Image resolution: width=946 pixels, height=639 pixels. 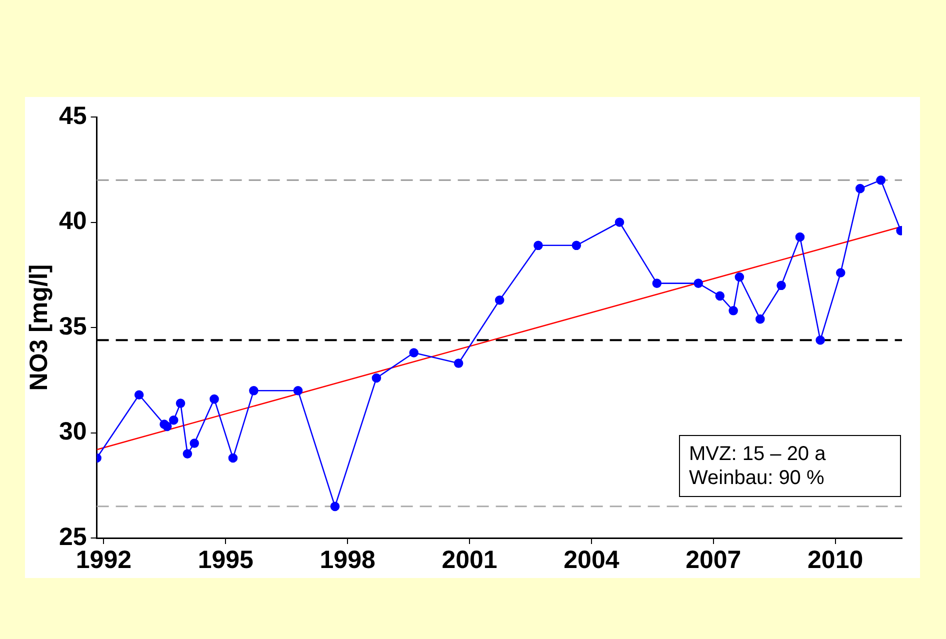 What do you see at coordinates (470, 560) in the screenshot?
I see `x-tick-label: 2001` at bounding box center [470, 560].